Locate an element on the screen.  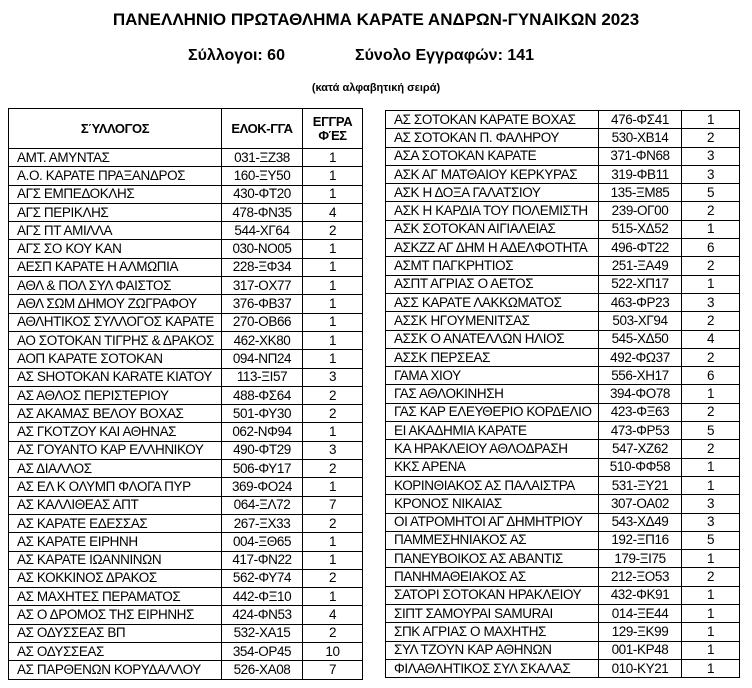
club-code: 064-ΞΛ72 is located at coordinates (262, 505).